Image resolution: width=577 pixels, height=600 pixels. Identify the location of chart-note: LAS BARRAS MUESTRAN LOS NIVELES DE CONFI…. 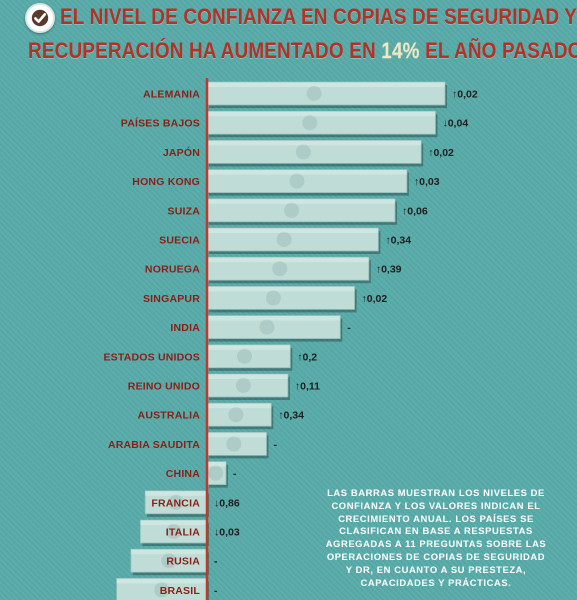
(436, 537).